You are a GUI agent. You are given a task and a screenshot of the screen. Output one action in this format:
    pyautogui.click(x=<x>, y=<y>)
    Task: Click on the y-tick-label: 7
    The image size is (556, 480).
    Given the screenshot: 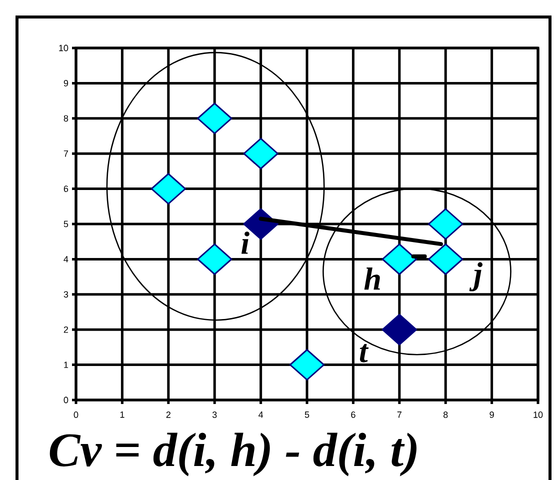 What is the action you would take?
    pyautogui.click(x=66, y=153)
    